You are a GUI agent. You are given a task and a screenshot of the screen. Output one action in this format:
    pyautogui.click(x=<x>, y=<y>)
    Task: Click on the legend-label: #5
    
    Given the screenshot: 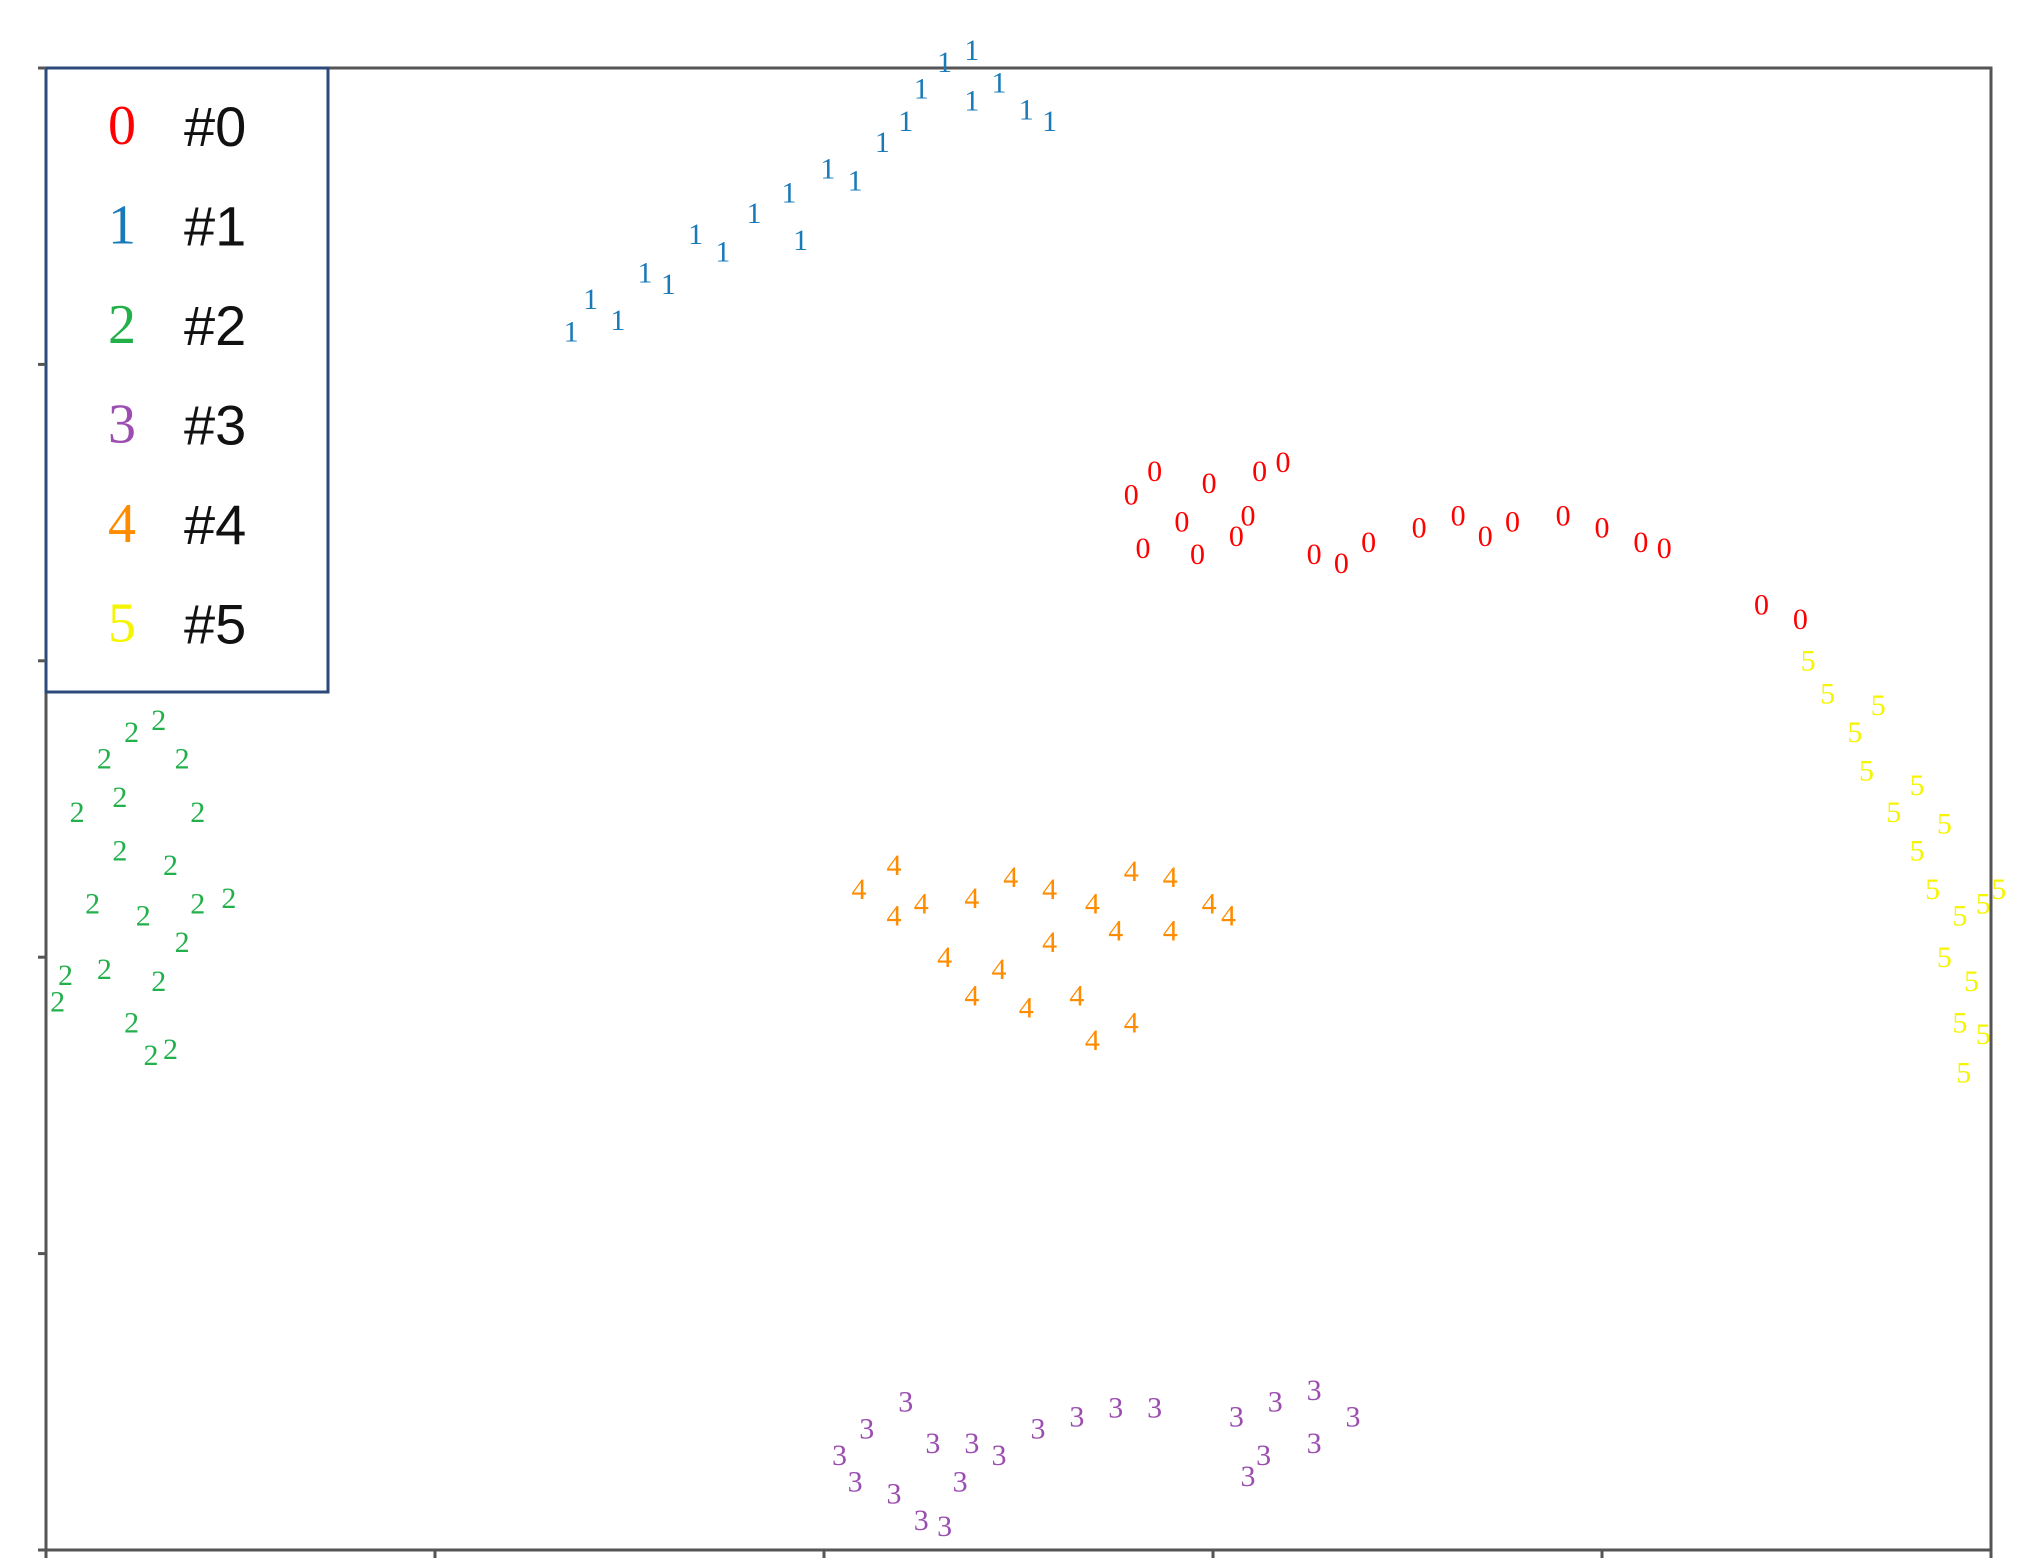 What is the action you would take?
    pyautogui.click(x=215, y=623)
    